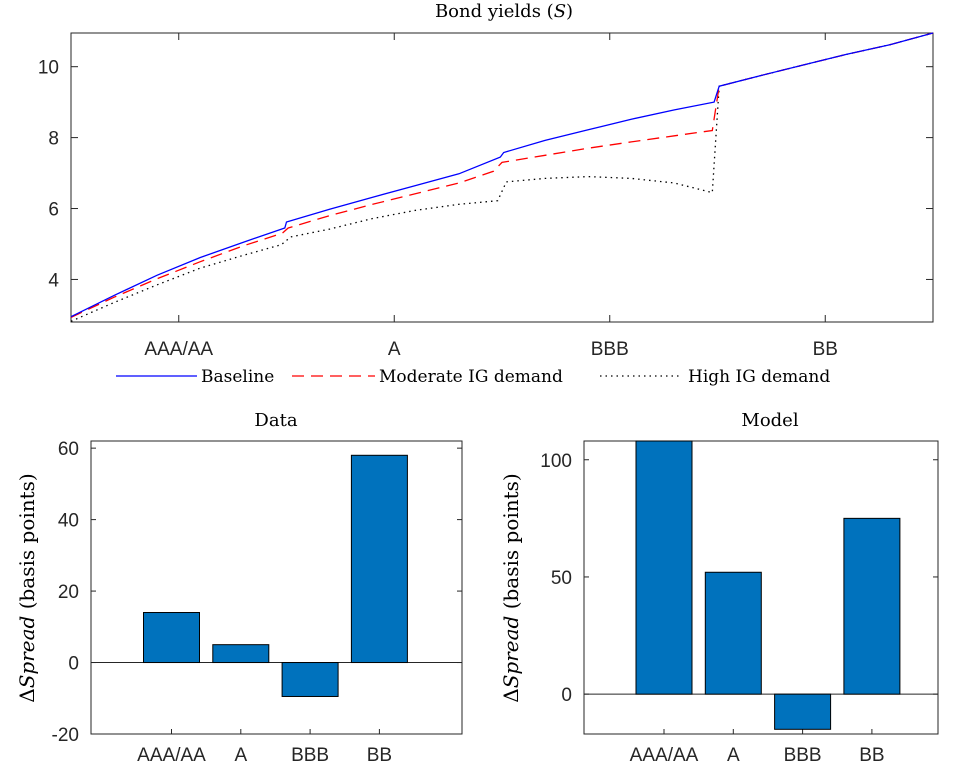 The width and height of the screenshot is (956, 771). What do you see at coordinates (769, 420) in the screenshot?
I see `model-chart-title: Model` at bounding box center [769, 420].